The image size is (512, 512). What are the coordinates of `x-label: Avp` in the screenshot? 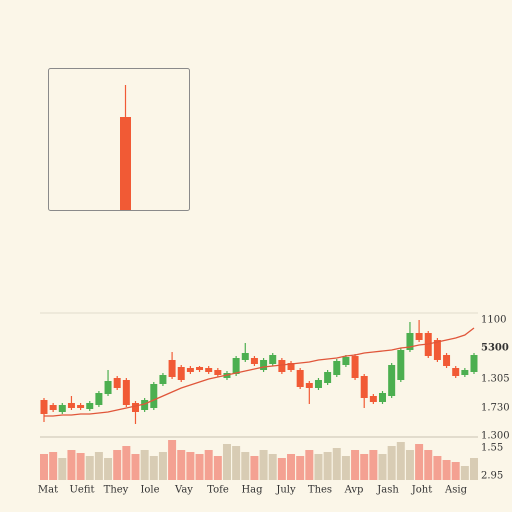 It's located at (354, 490).